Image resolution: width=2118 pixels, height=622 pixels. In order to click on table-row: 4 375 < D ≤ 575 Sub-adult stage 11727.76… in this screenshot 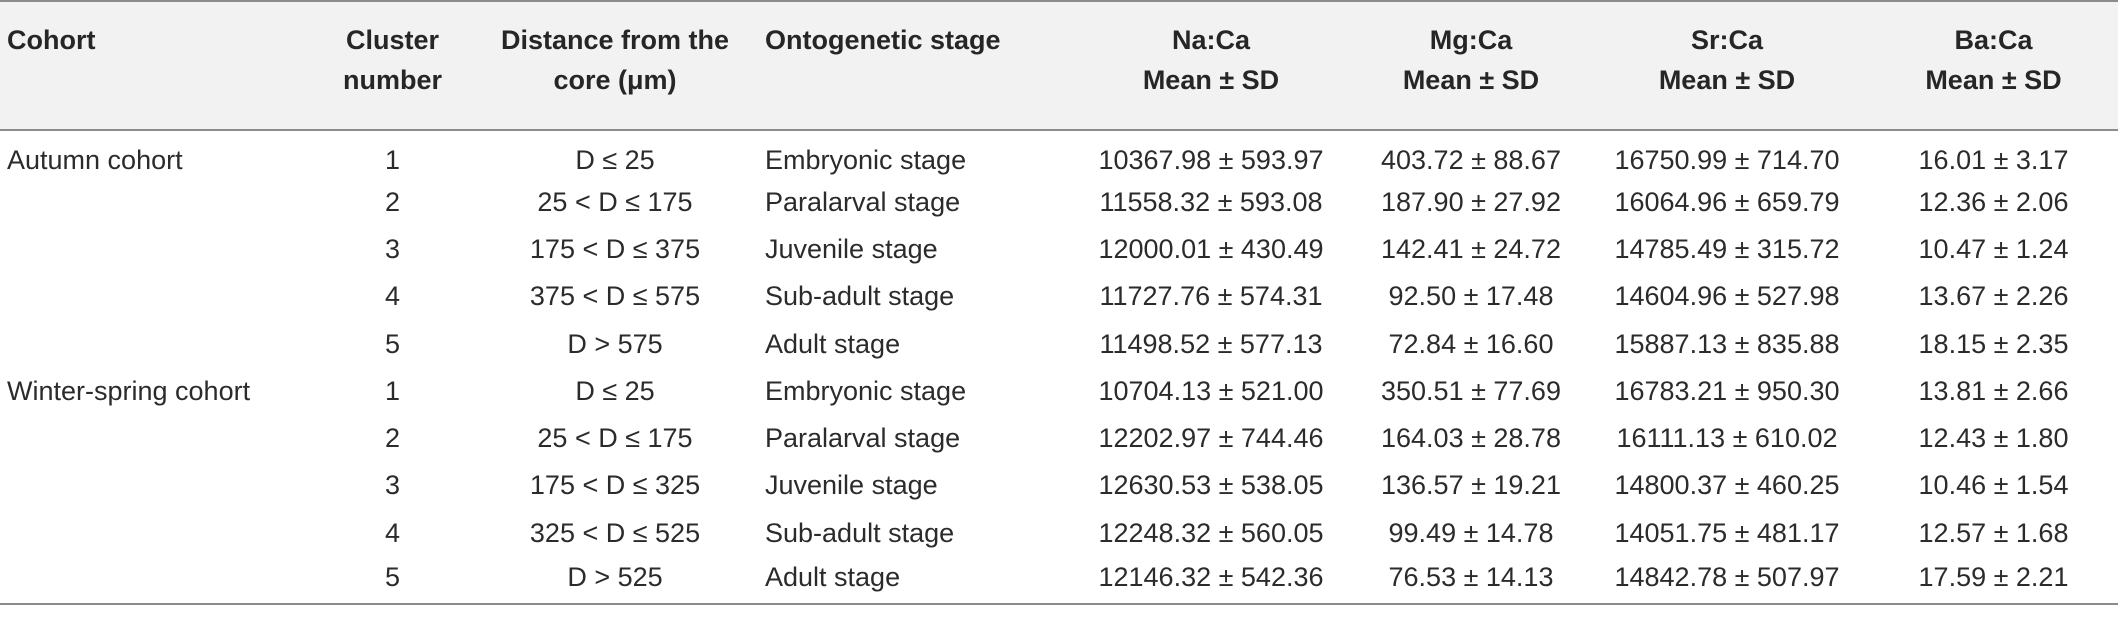, I will do `click(1059, 296)`.